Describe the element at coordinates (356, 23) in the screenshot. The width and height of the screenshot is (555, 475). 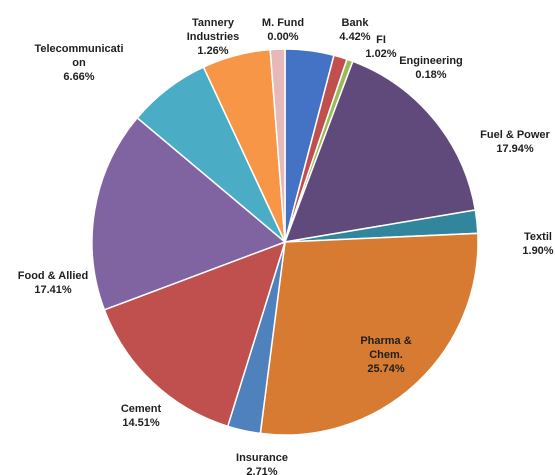
I see `data-label-line: Bank` at that location.